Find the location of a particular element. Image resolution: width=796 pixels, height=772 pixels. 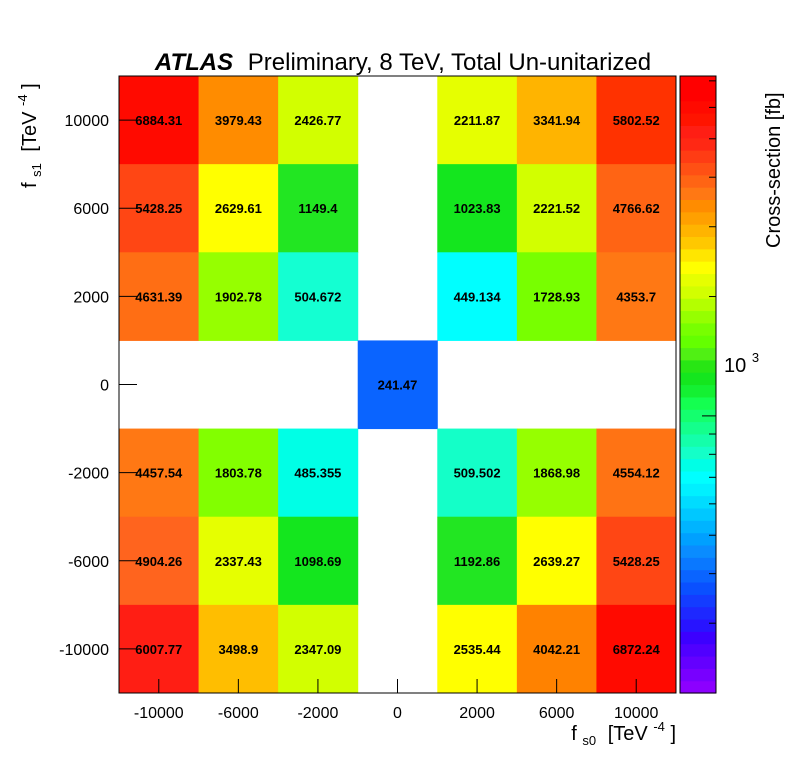

cell-value-label: 1098.69 is located at coordinates (317, 561).